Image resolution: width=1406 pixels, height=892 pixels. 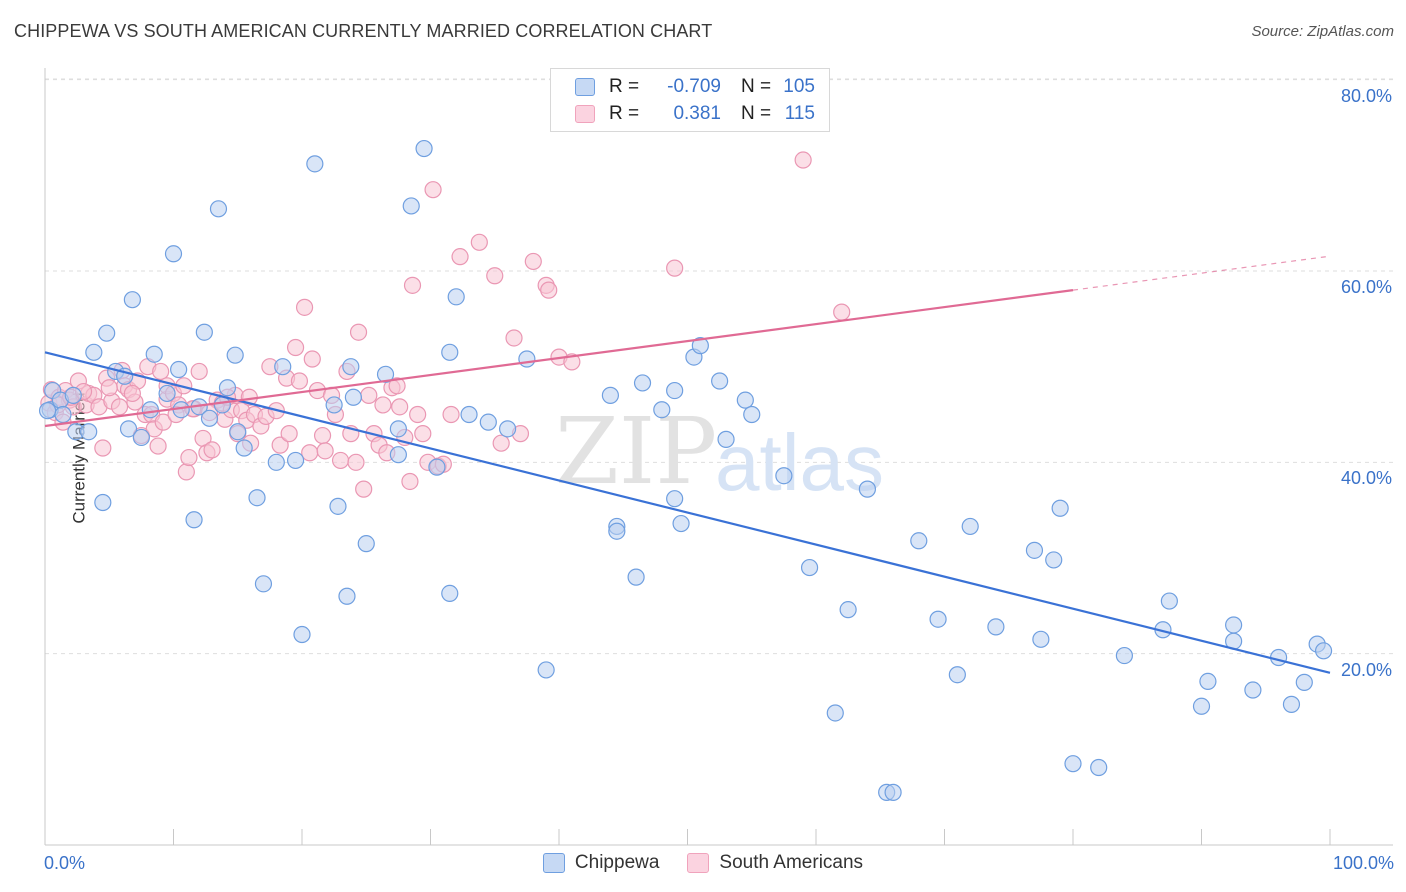 What do you see at coordinates (799, 113) in the screenshot?
I see `legend-n-value: 115` at bounding box center [799, 113].